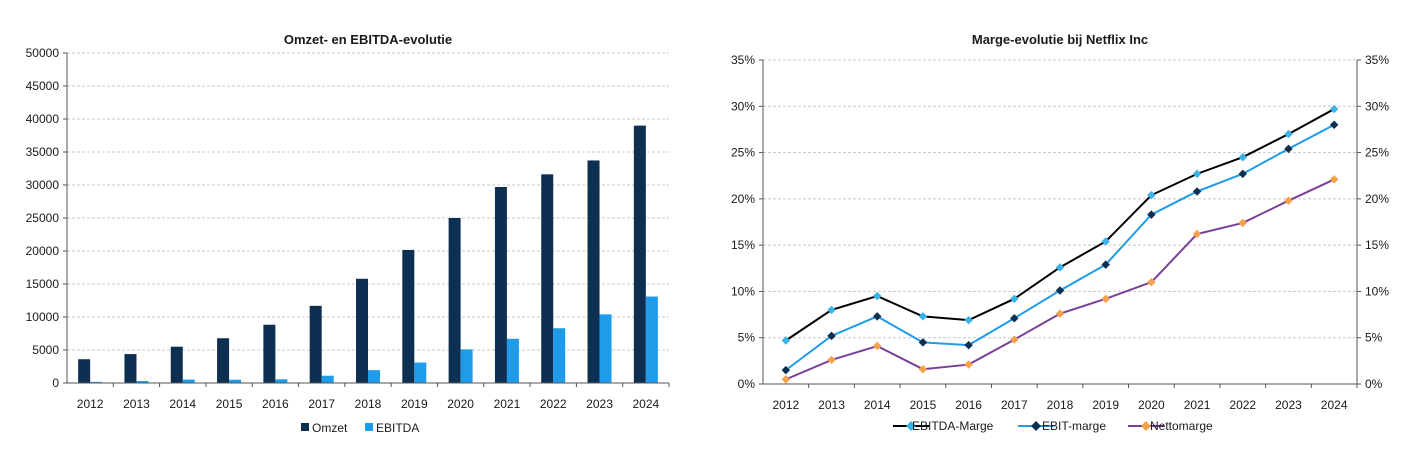  Describe the element at coordinates (1377, 199) in the screenshot. I see `y-tick-label-right: 20%` at that location.